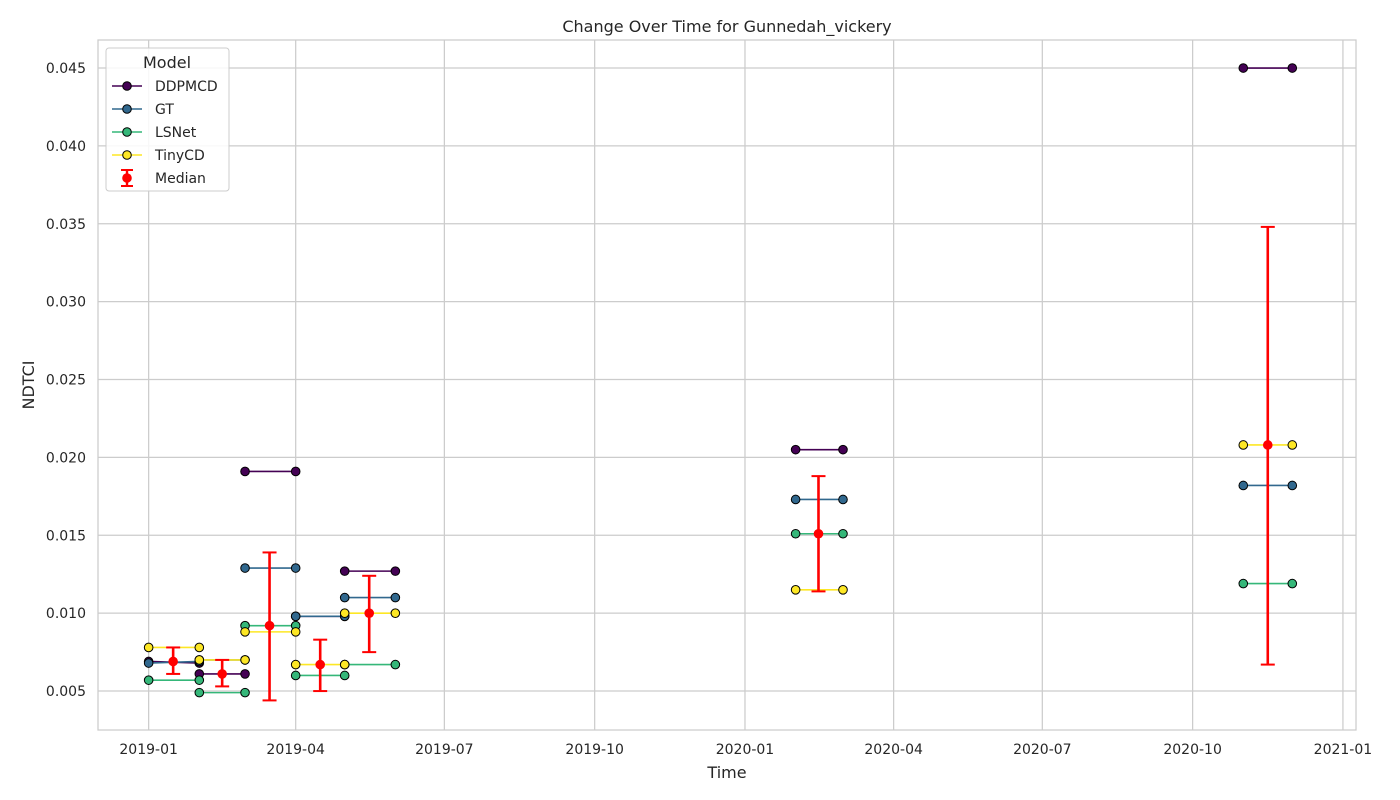 The height and width of the screenshot is (800, 1400). Describe the element at coordinates (186, 87) in the screenshot. I see `legend-label: DDPMCD` at that location.